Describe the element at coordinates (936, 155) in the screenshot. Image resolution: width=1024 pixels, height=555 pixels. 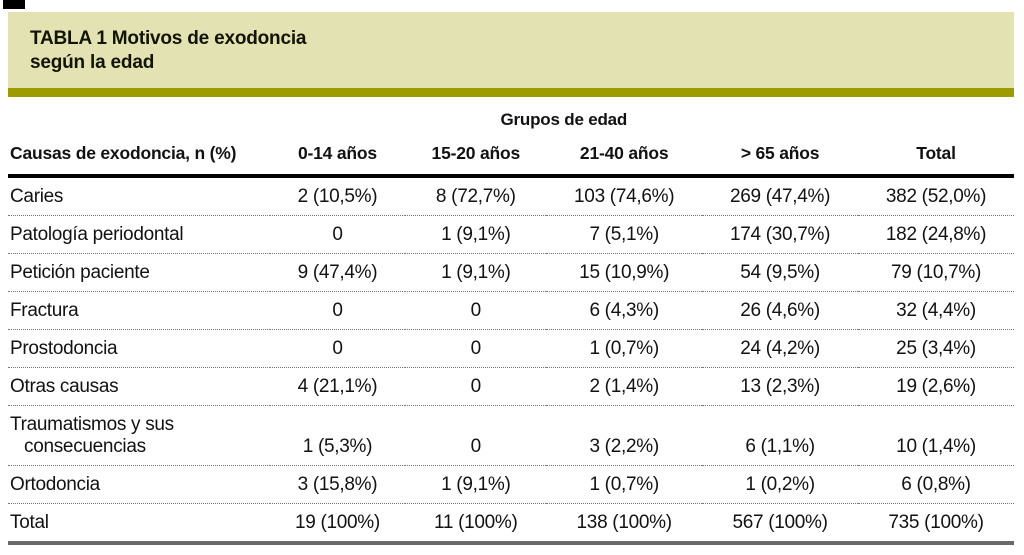
I see `column-header-total: Total` at that location.